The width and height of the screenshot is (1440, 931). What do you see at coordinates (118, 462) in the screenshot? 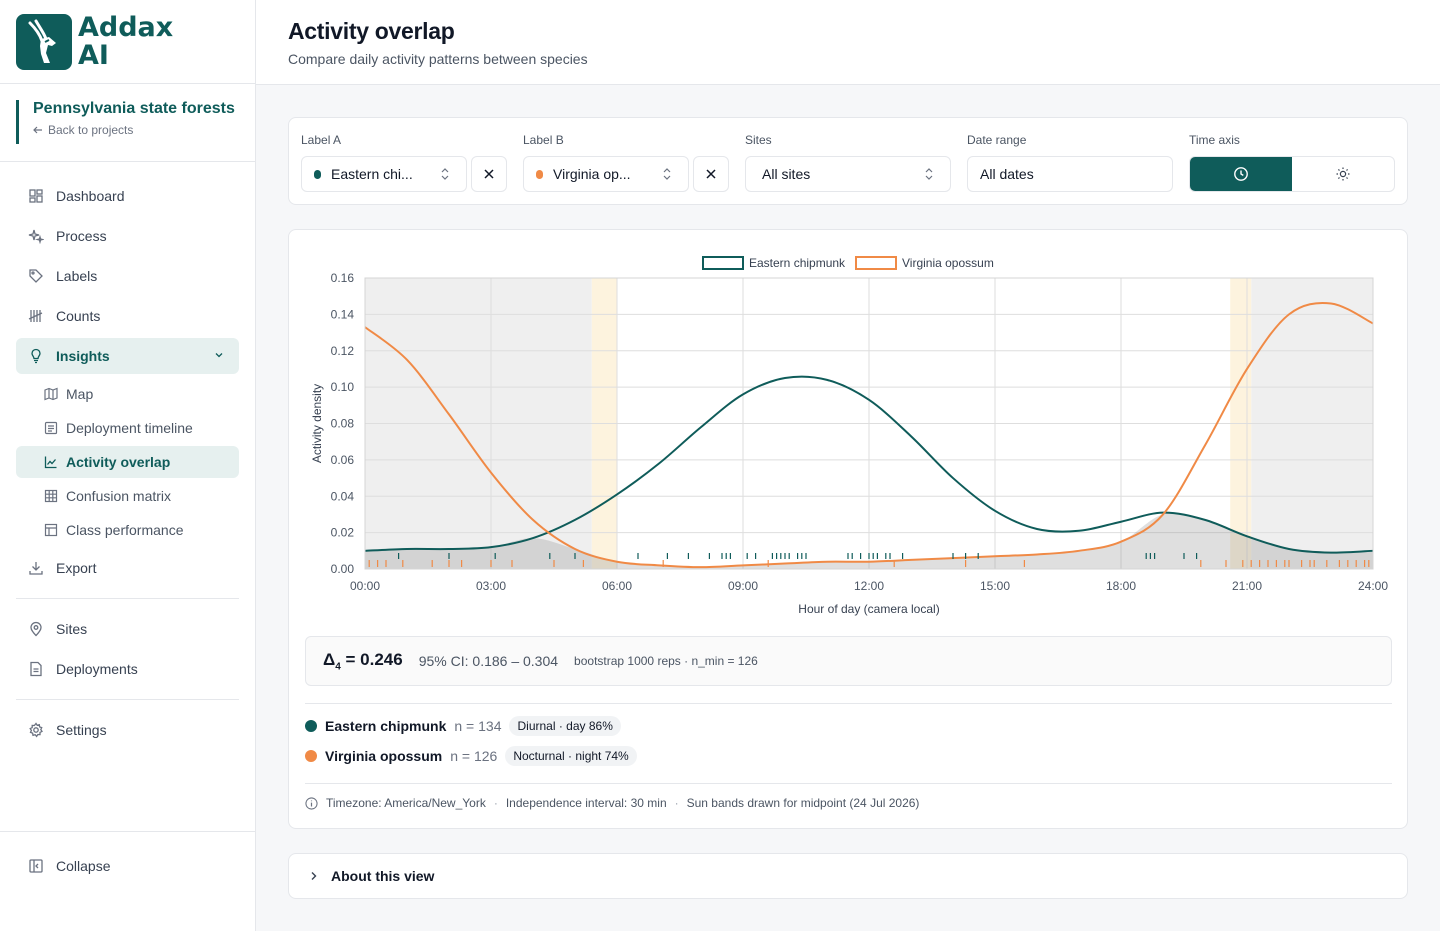
I see `nav-sub-activity-overlap-label: Activity overlap` at bounding box center [118, 462].